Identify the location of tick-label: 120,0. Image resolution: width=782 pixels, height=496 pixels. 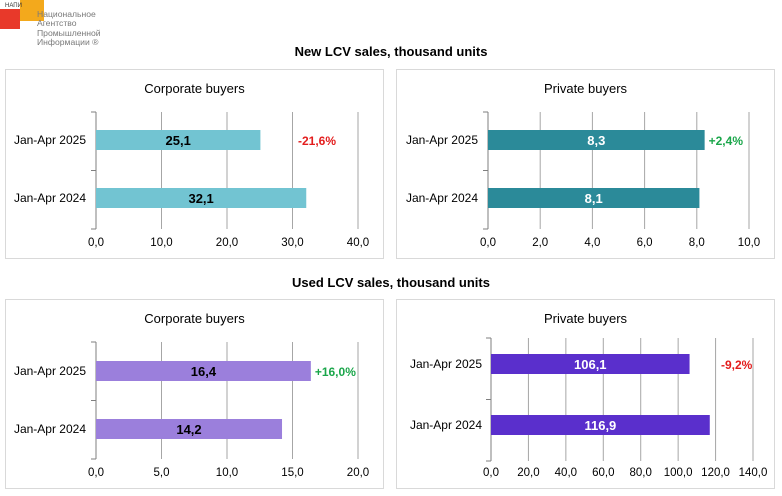
(715, 473).